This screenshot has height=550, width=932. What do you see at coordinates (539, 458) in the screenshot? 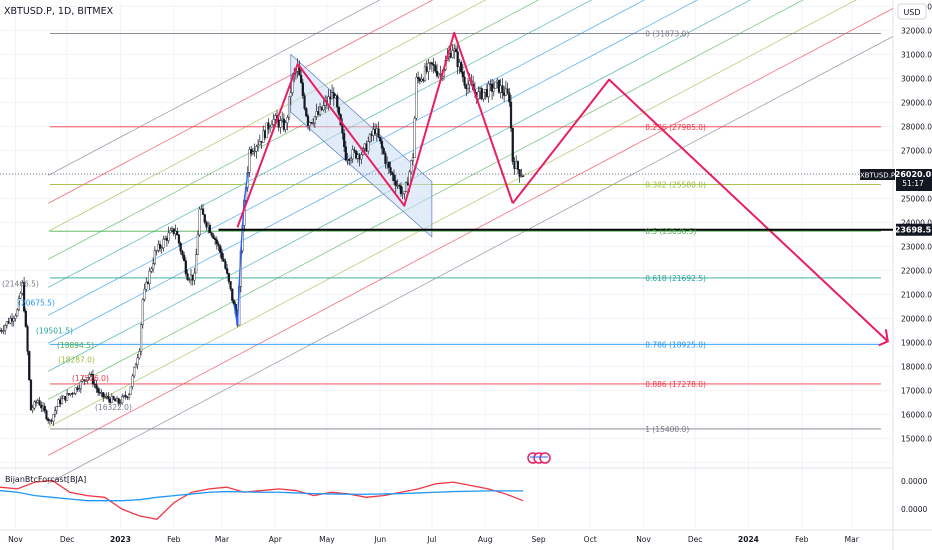
I see `event-flag-icons` at bounding box center [539, 458].